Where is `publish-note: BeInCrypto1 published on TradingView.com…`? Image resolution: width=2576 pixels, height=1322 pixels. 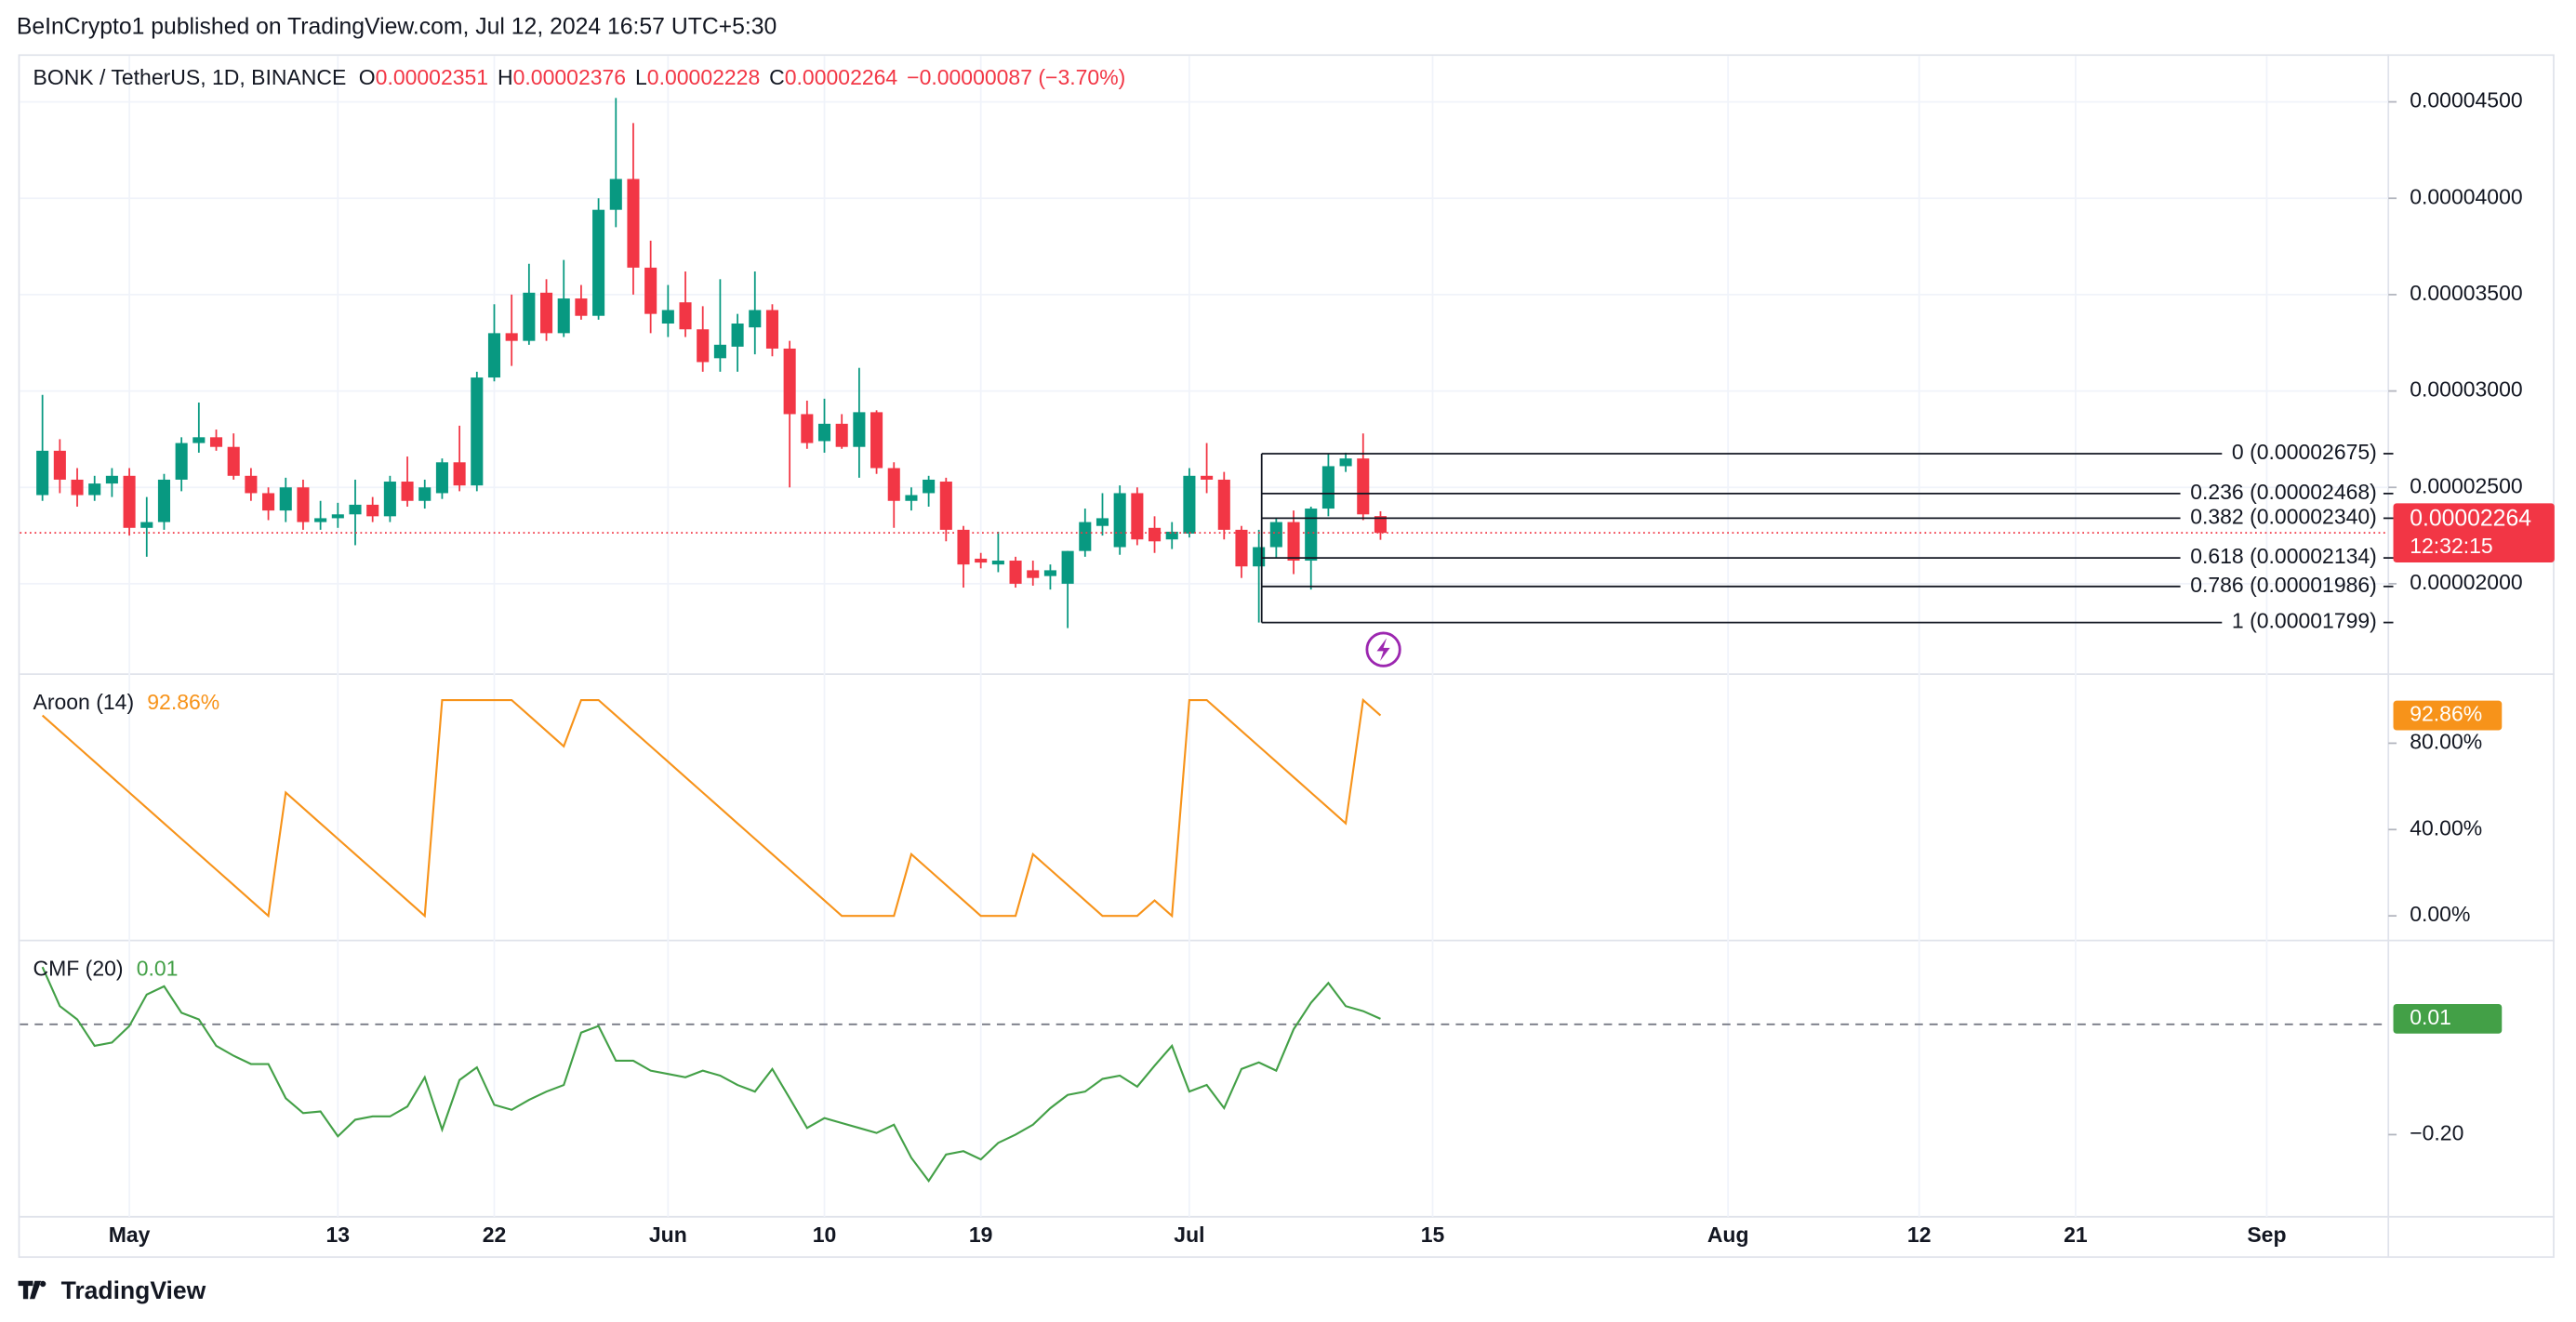 publish-note: BeInCrypto1 published on TradingView.com… is located at coordinates (397, 28).